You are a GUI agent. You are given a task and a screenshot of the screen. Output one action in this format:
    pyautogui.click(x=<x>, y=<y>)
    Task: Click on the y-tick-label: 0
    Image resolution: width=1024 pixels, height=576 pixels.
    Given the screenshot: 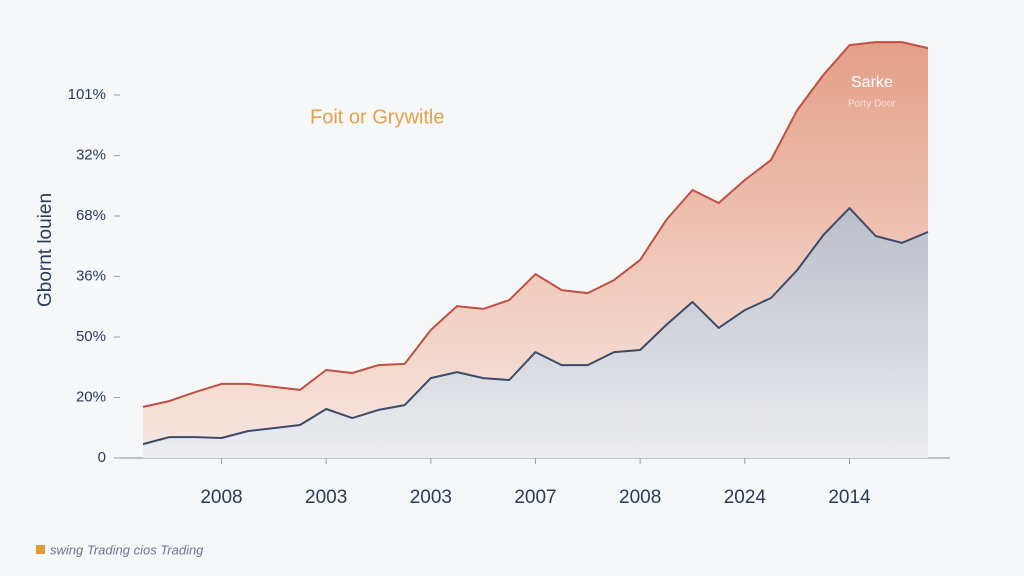 What is the action you would take?
    pyautogui.click(x=102, y=457)
    